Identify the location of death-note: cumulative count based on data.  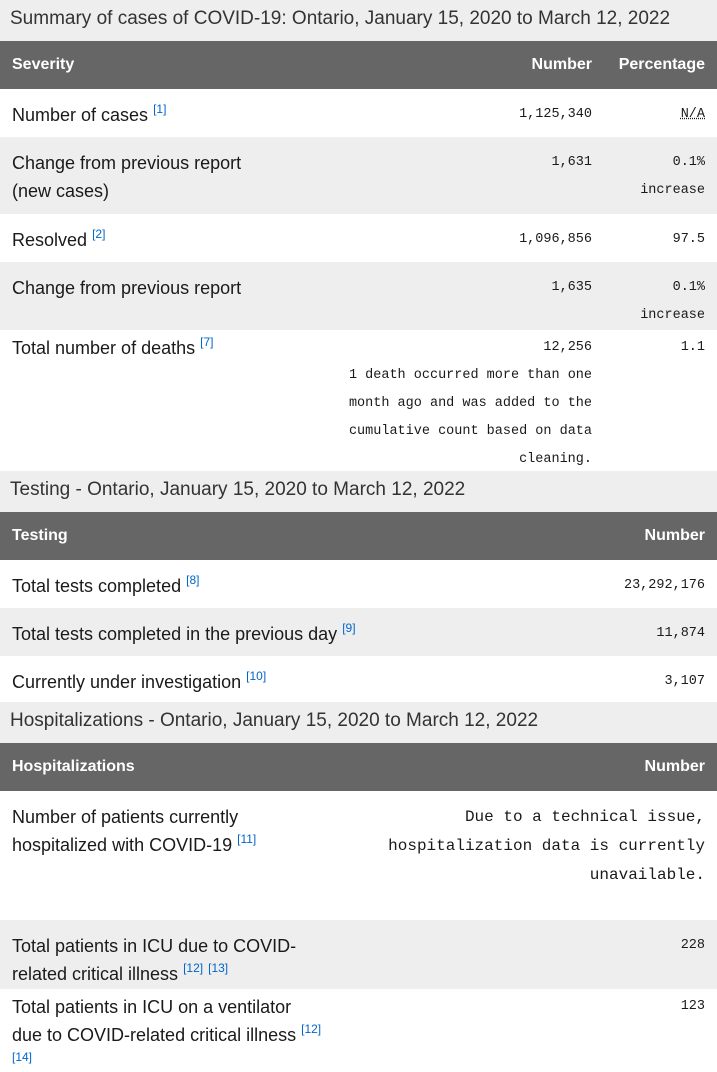
(470, 431).